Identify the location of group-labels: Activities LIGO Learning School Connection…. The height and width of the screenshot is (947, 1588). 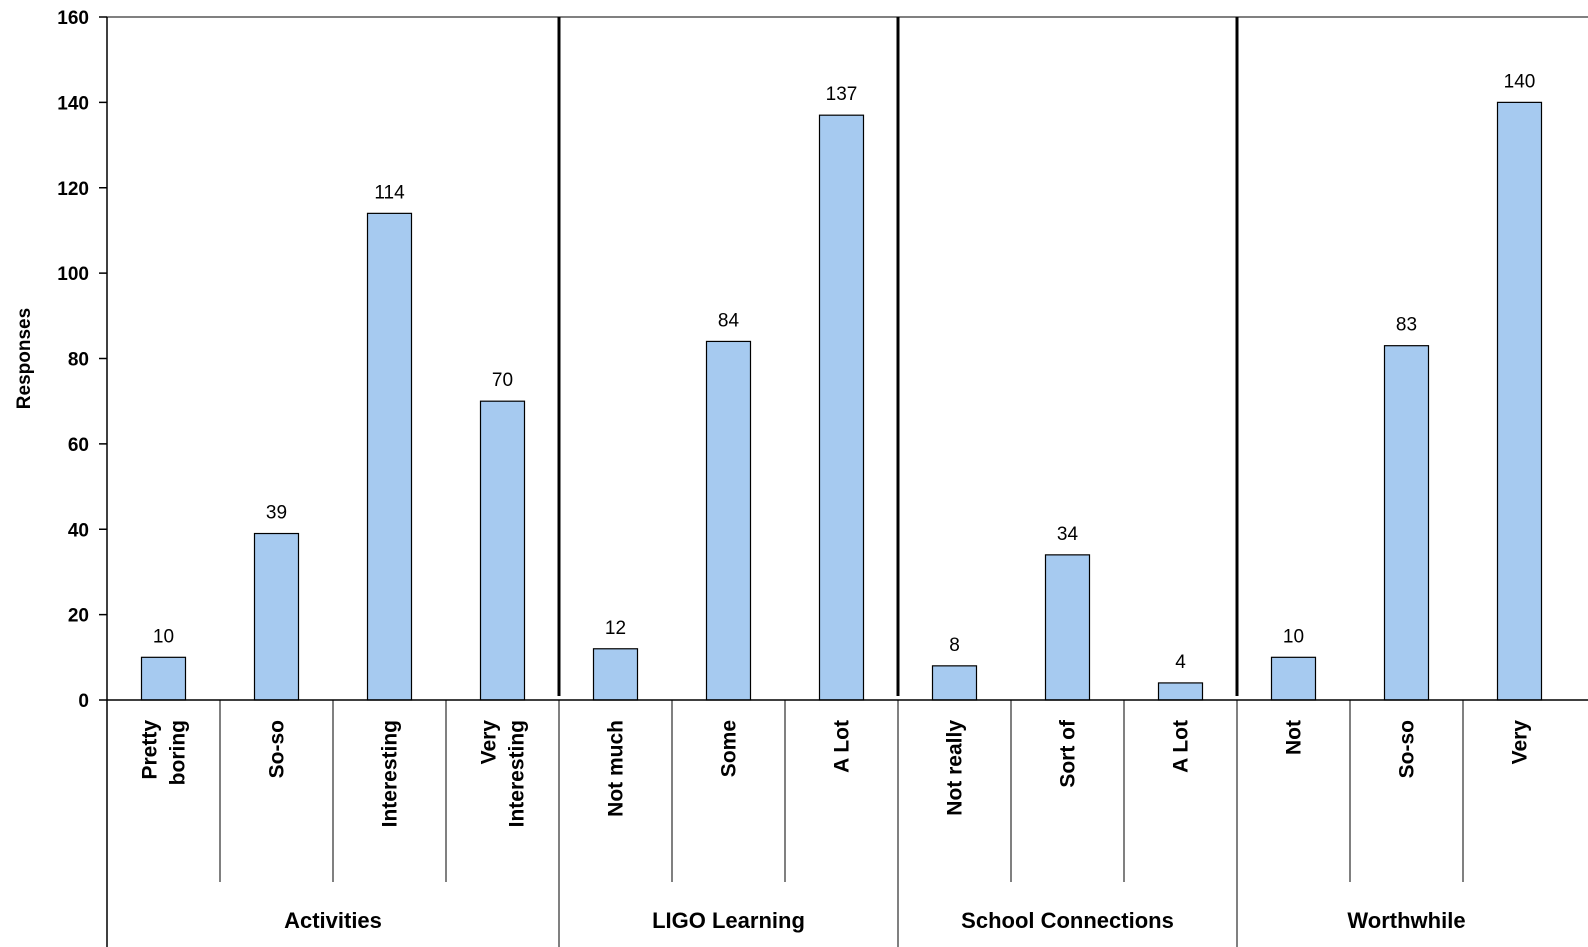
(874, 920).